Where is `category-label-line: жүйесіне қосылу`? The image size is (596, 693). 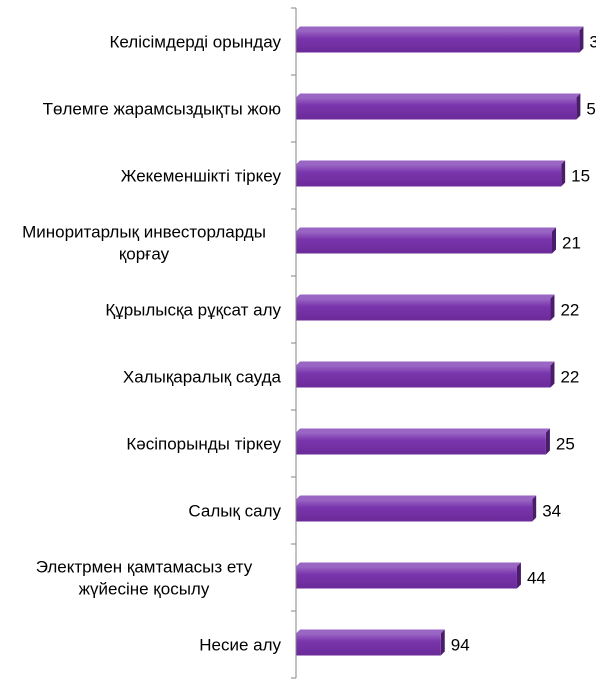 category-label-line: жүйесіне қосылу is located at coordinates (144, 589).